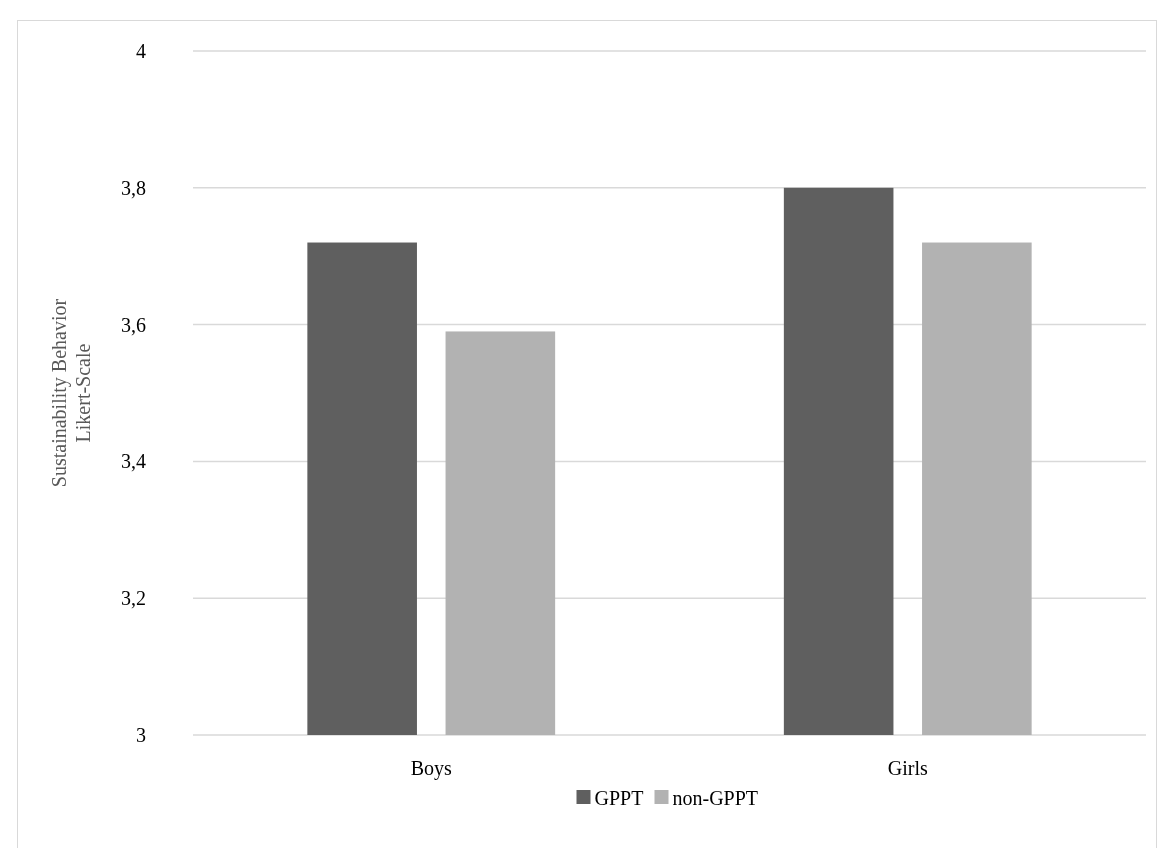 The width and height of the screenshot is (1158, 848). What do you see at coordinates (619, 798) in the screenshot?
I see `legend-label: GPPT` at bounding box center [619, 798].